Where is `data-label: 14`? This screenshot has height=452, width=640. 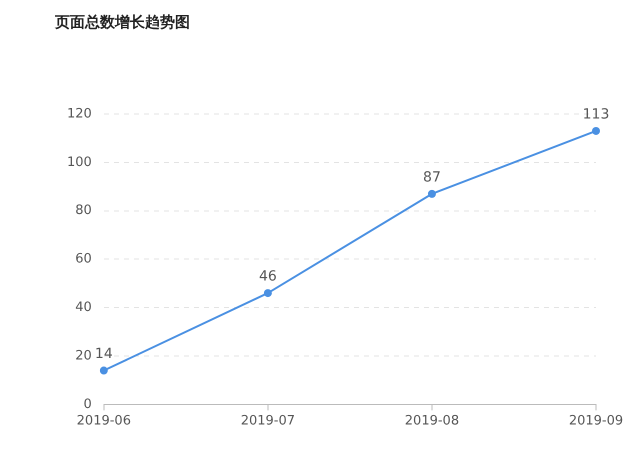 data-label: 14 is located at coordinates (103, 354).